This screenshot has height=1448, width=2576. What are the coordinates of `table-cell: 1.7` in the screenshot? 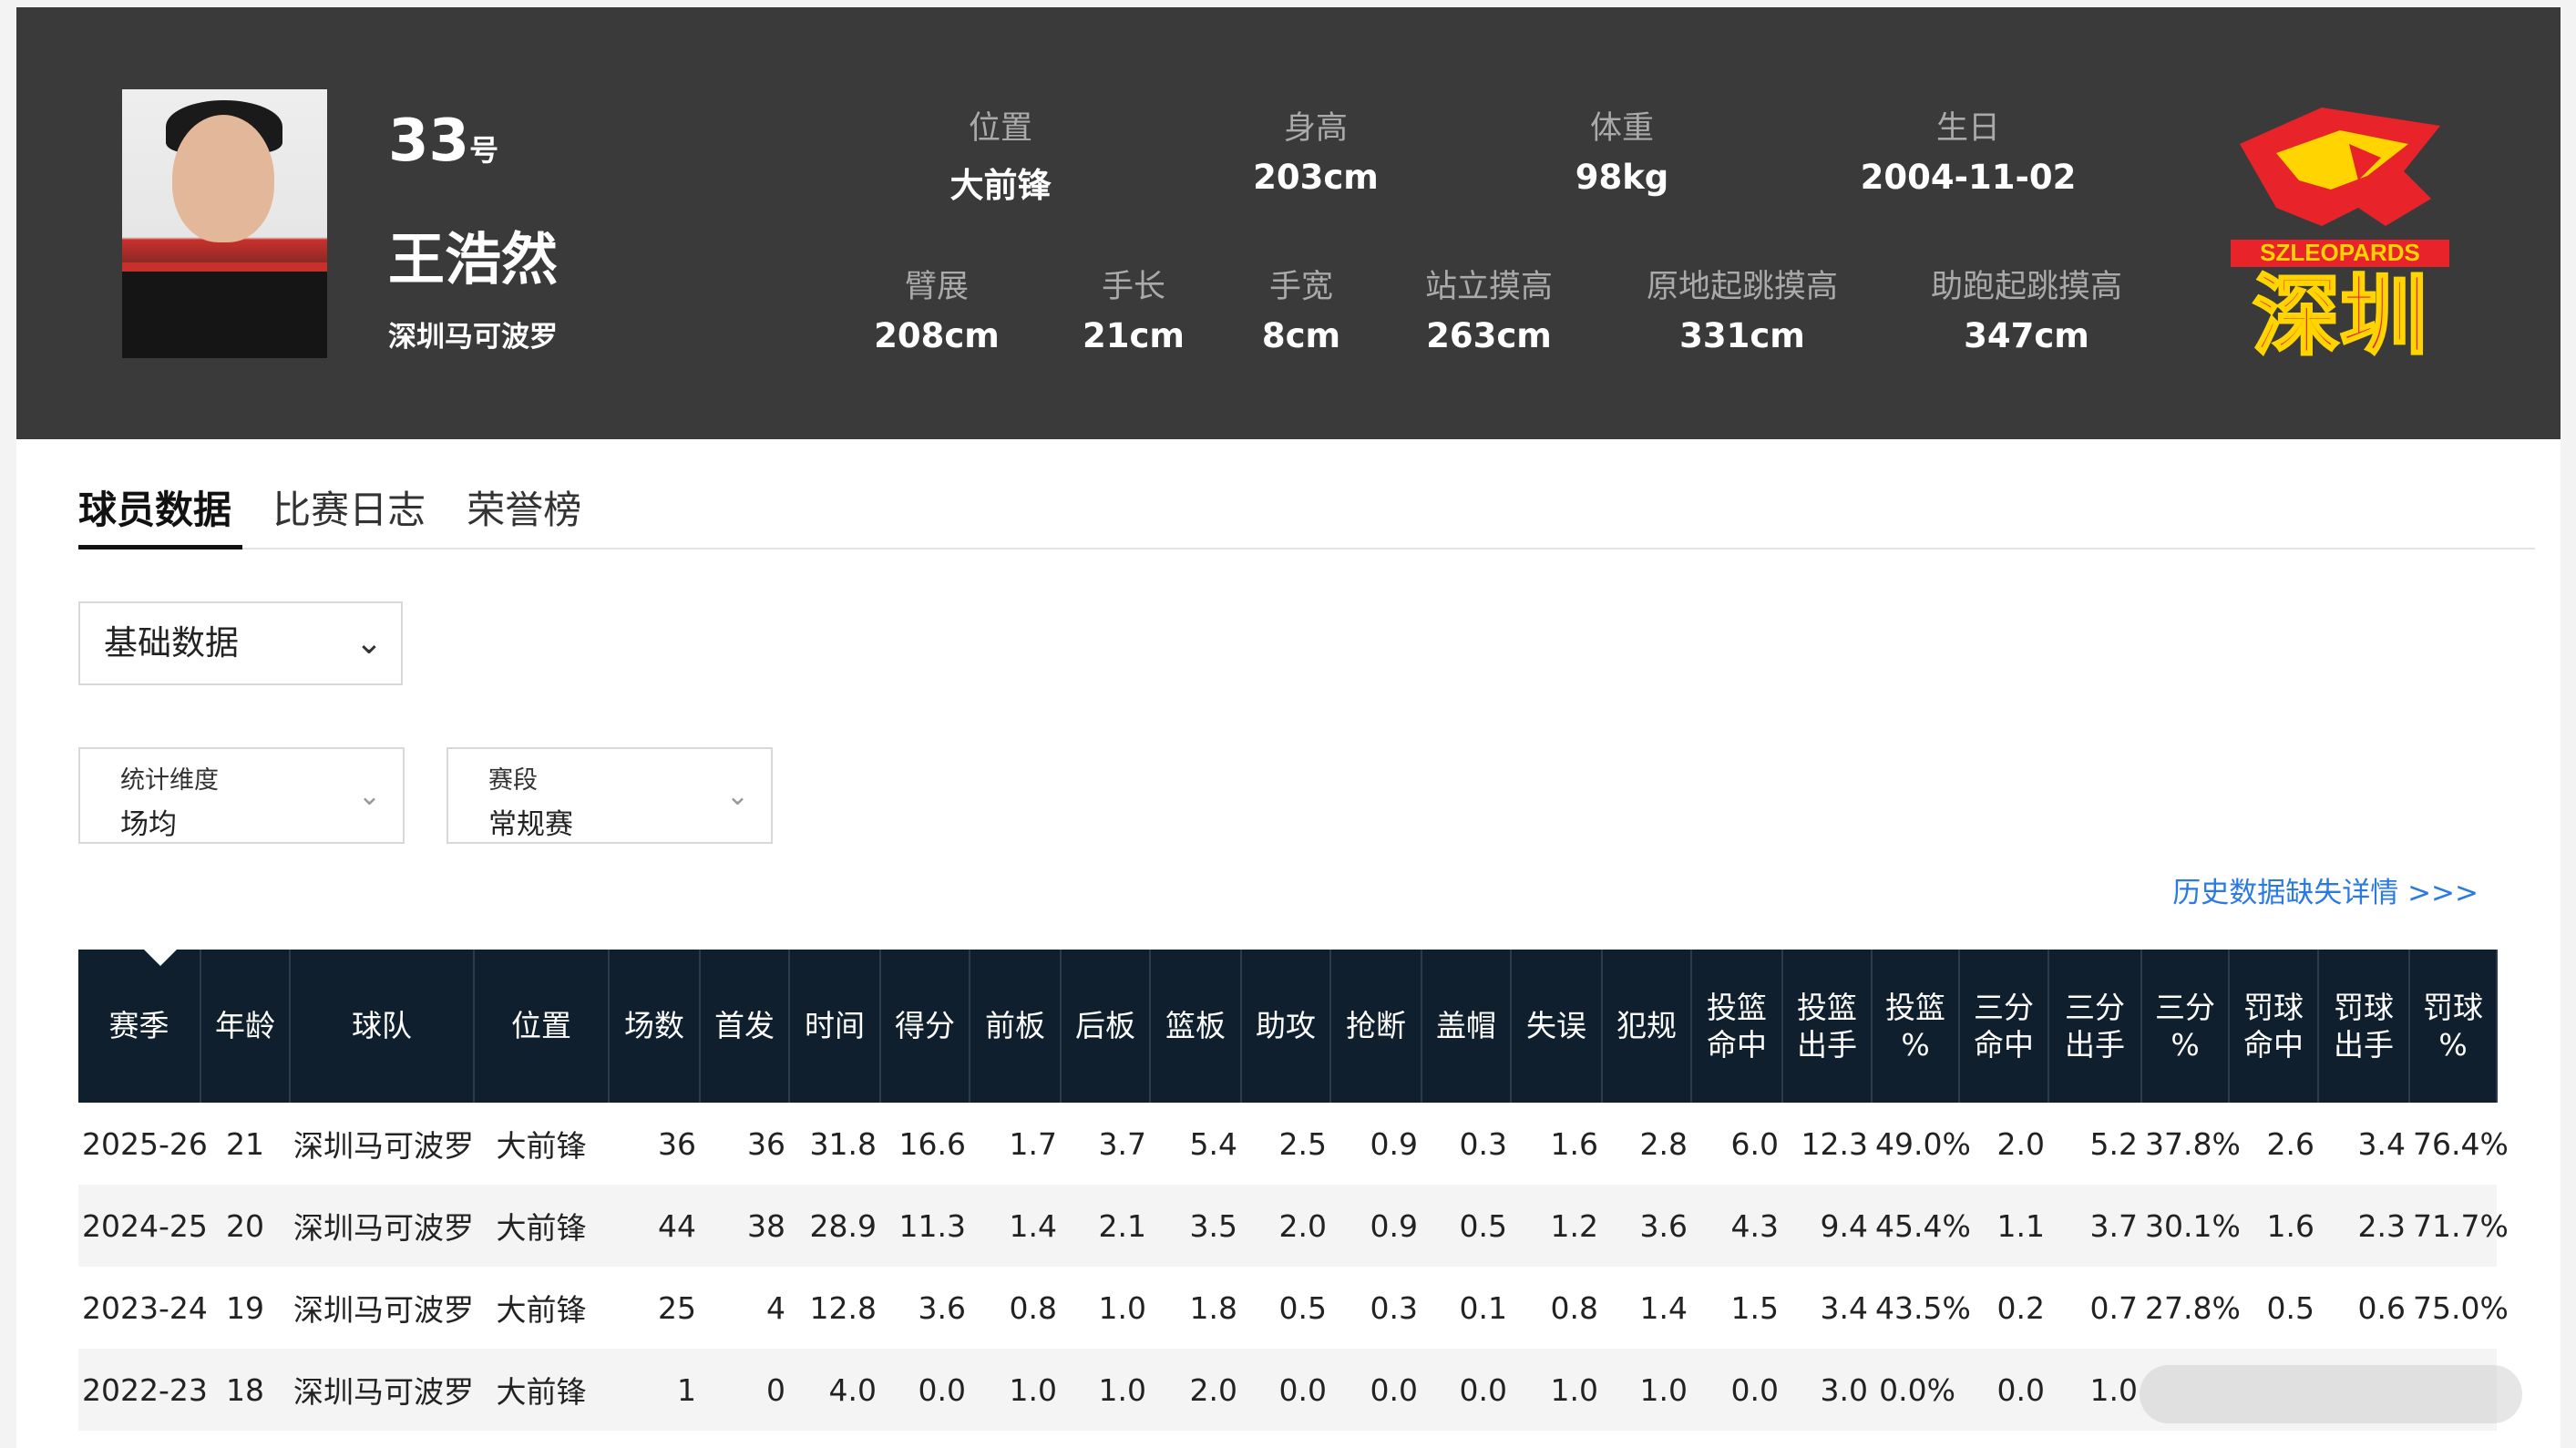 It's located at (1033, 1143).